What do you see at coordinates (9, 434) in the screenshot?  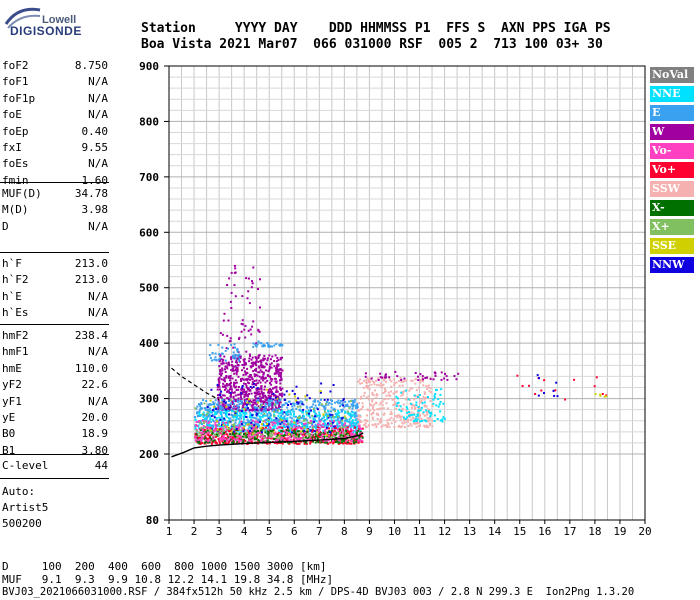 I see `param-name: B0` at bounding box center [9, 434].